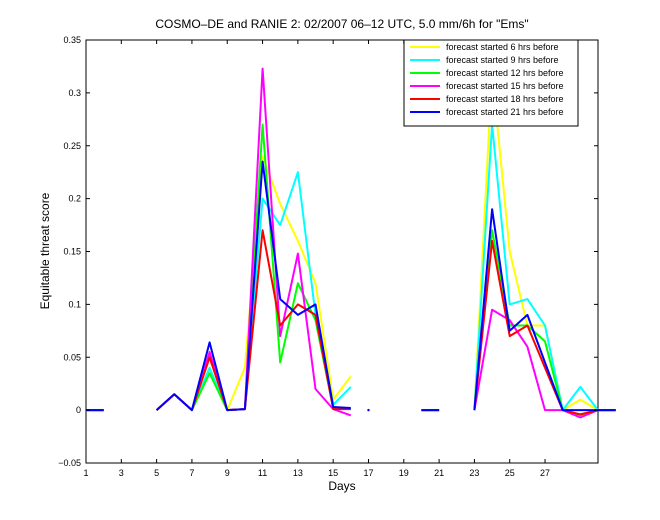 This screenshot has height=520, width=660. Describe the element at coordinates (227, 473) in the screenshot. I see `x-tick-label-9: 9` at that location.